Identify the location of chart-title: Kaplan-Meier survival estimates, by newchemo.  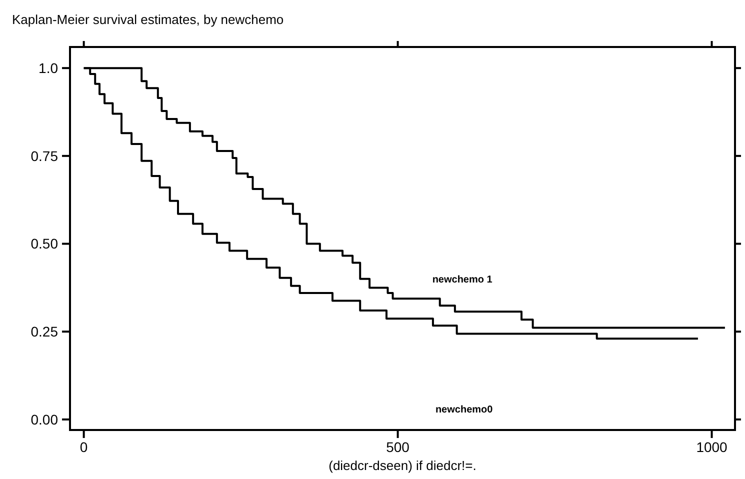
(148, 19).